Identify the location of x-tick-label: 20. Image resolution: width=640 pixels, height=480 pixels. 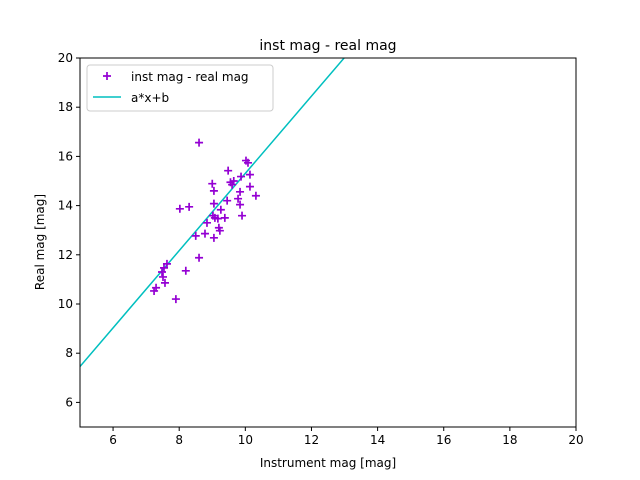
(575, 440).